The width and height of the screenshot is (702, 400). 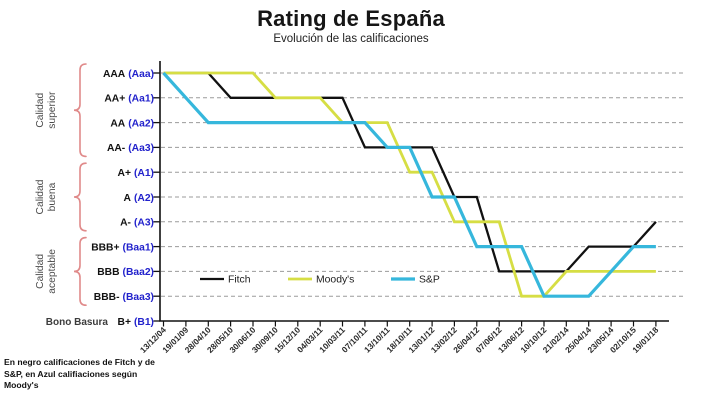 I want to click on y-axis-label: A- (A3), so click(x=137, y=223).